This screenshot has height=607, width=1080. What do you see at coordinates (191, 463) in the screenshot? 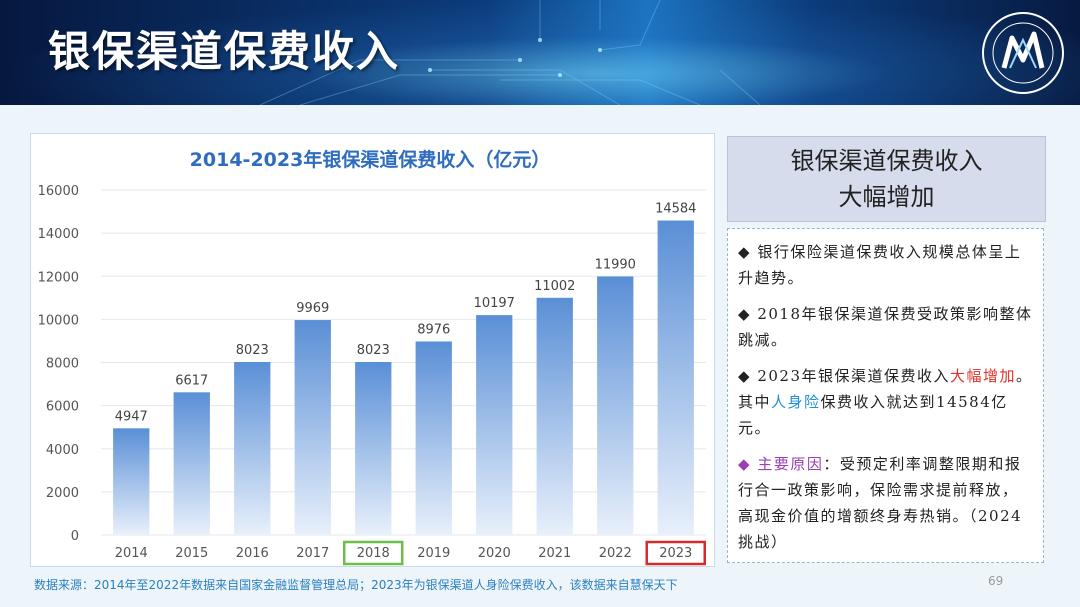
I see `bar-2015` at bounding box center [191, 463].